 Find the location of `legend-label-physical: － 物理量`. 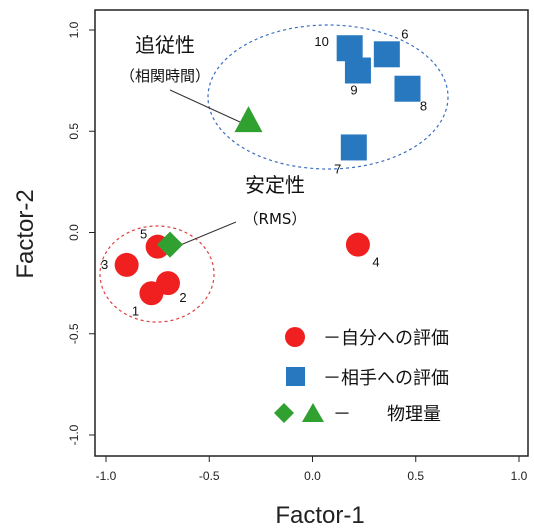

legend-label-physical: － 物理量 is located at coordinates (387, 414).